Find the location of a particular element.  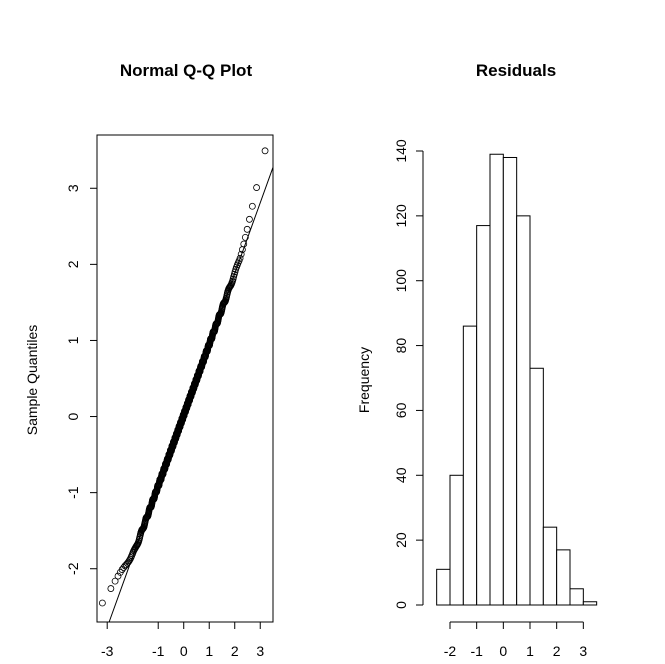

qq-y-tick-label: -2 is located at coordinates (73, 568).